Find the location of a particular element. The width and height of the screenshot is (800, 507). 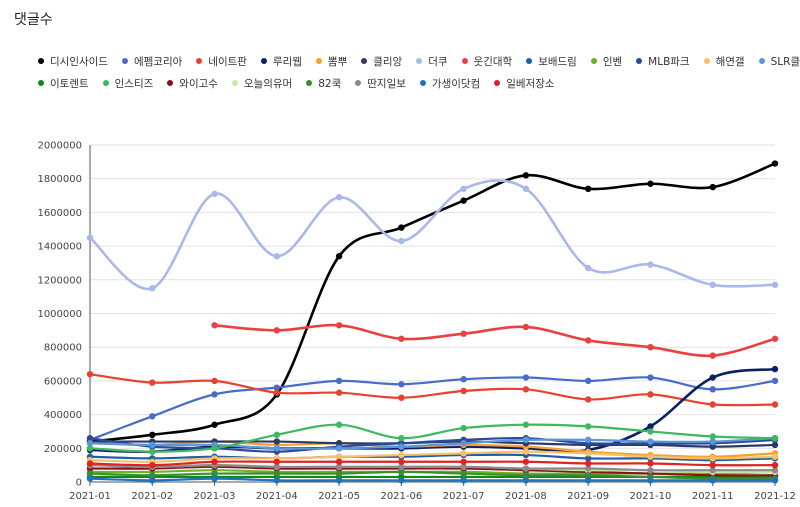

y-tick-label: 800000 is located at coordinates (63, 348).